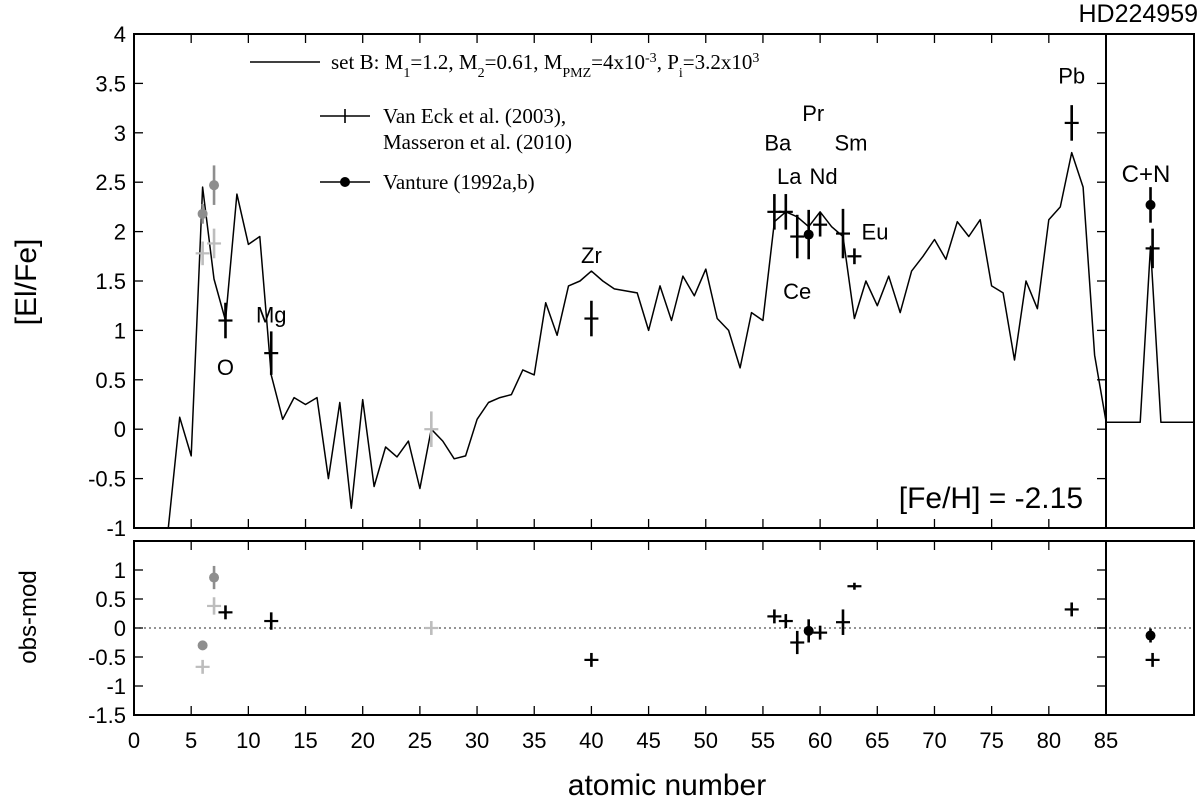  I want to click on res-y-tick-label: -1, so click(116, 686).